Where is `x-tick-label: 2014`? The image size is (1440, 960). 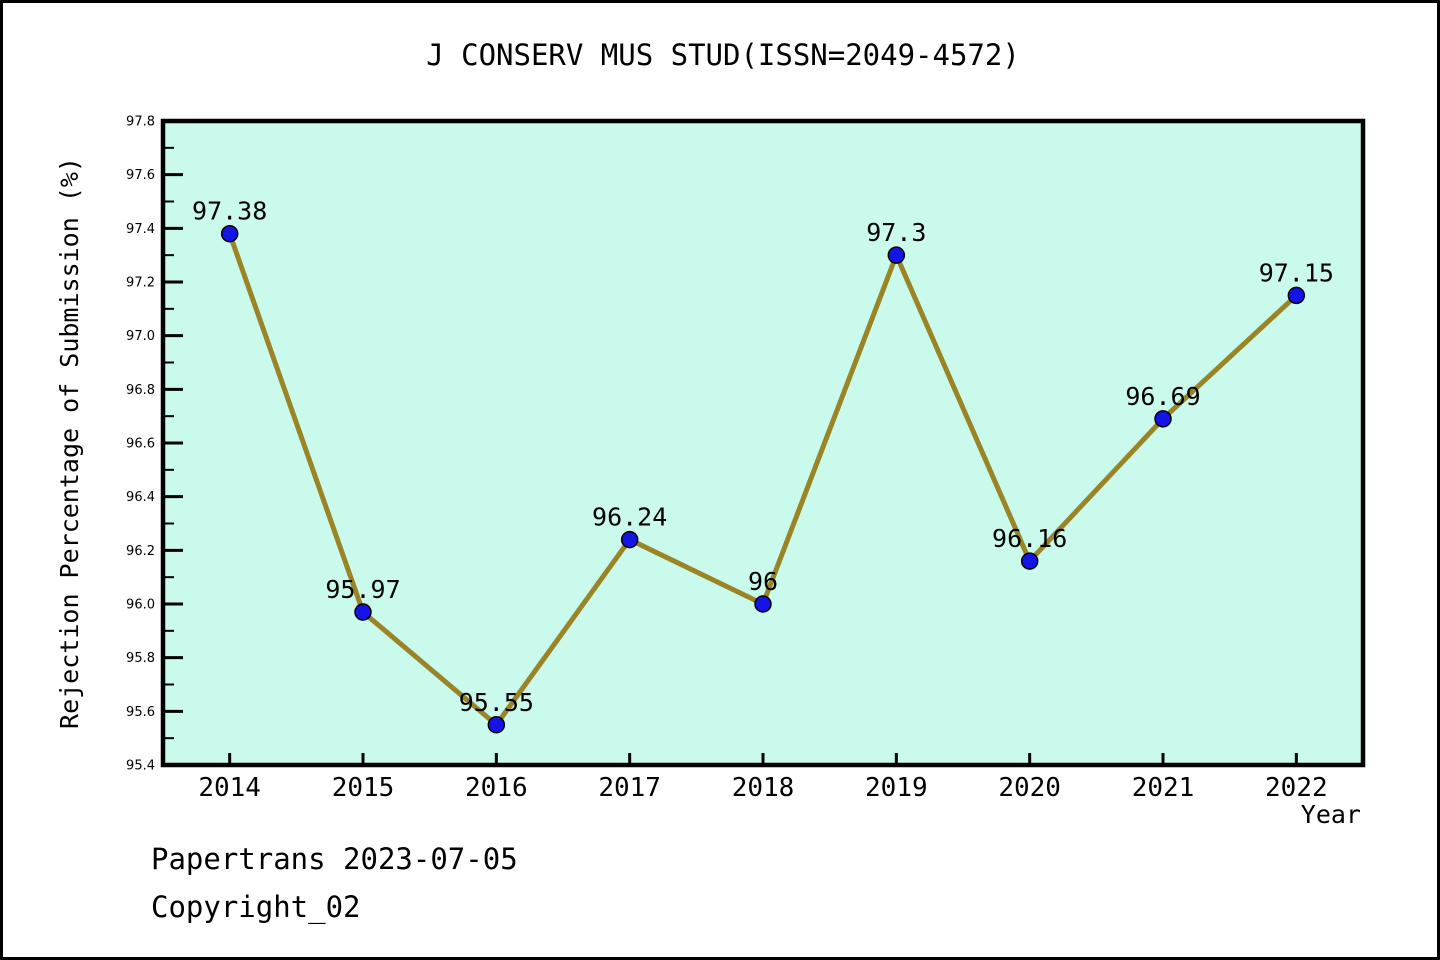 x-tick-label: 2014 is located at coordinates (229, 788).